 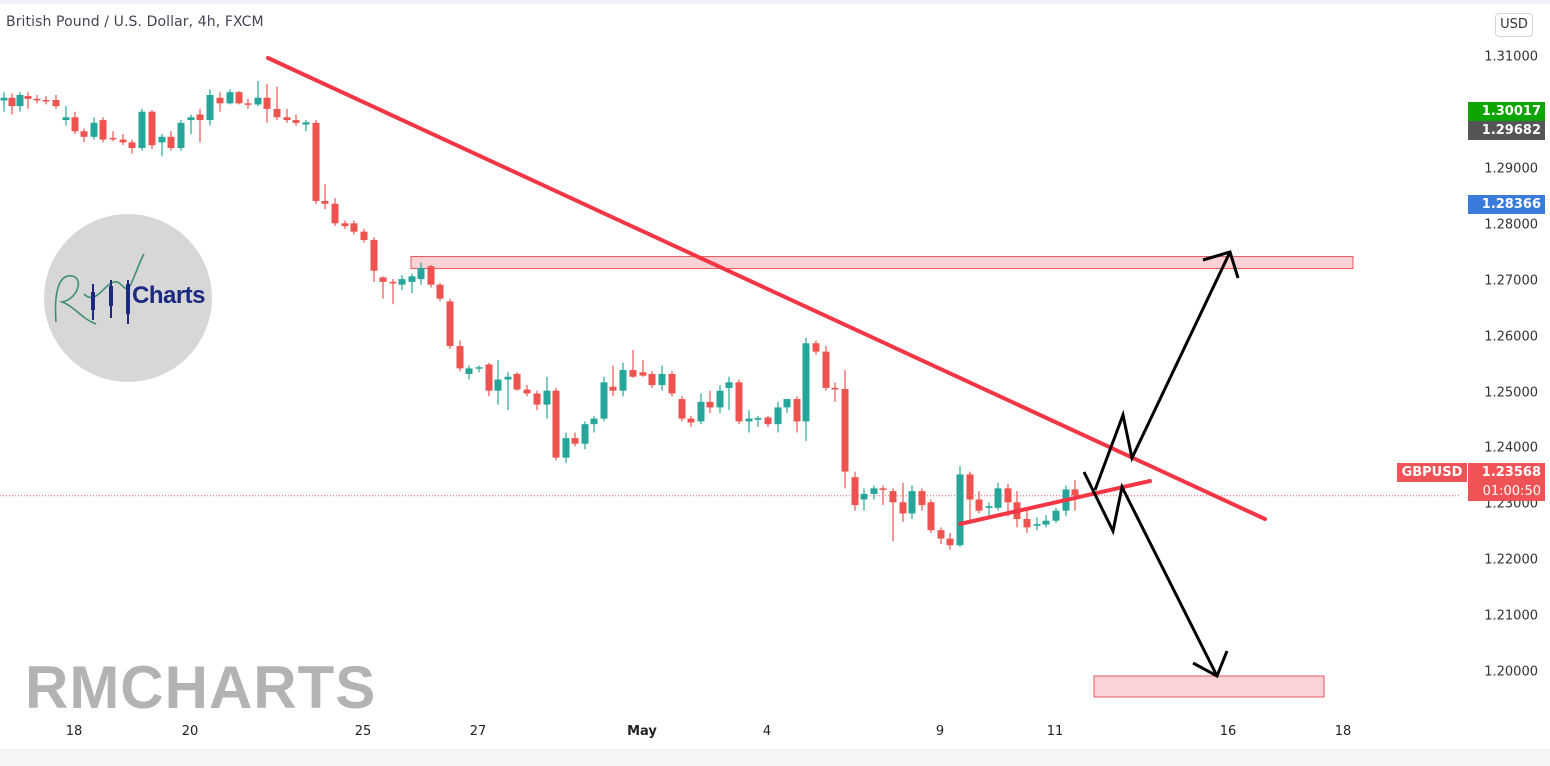 I want to click on price-tick: 1.29000, so click(x=1511, y=169).